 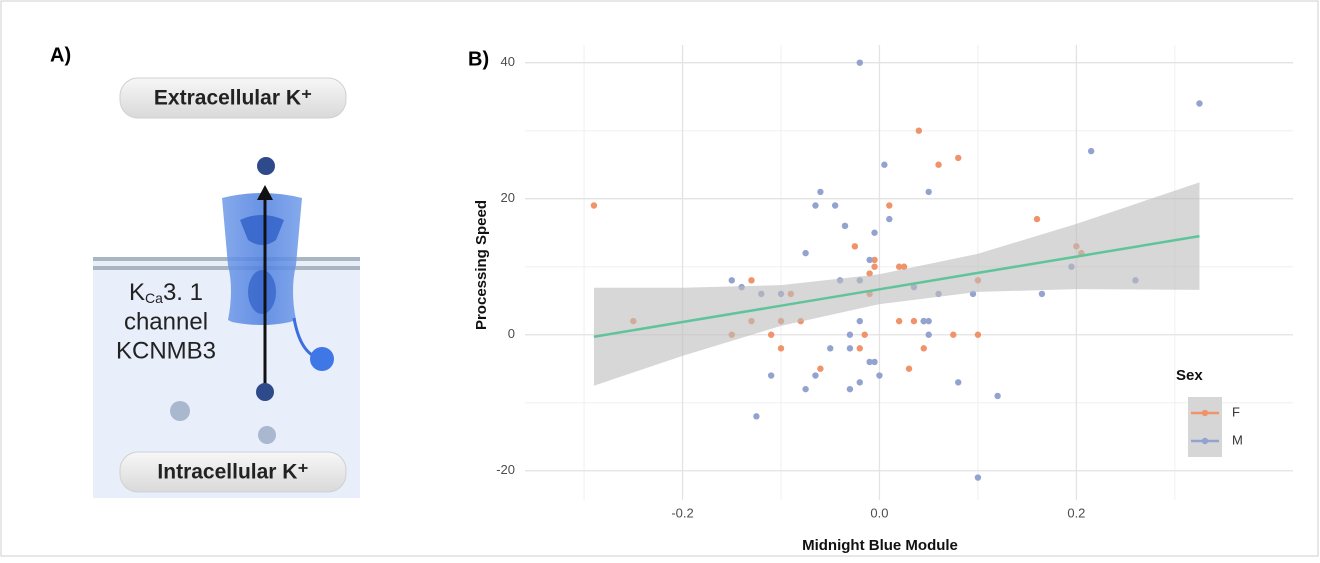 What do you see at coordinates (1189, 375) in the screenshot?
I see `legend-title: Sex` at bounding box center [1189, 375].